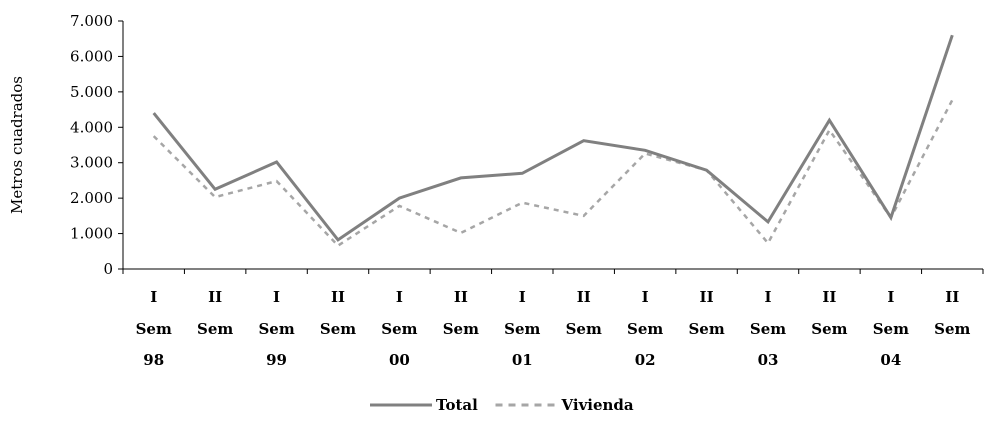 This screenshot has height=425, width=991. I want to click on y-tick-label: 3.000, so click(91, 163).